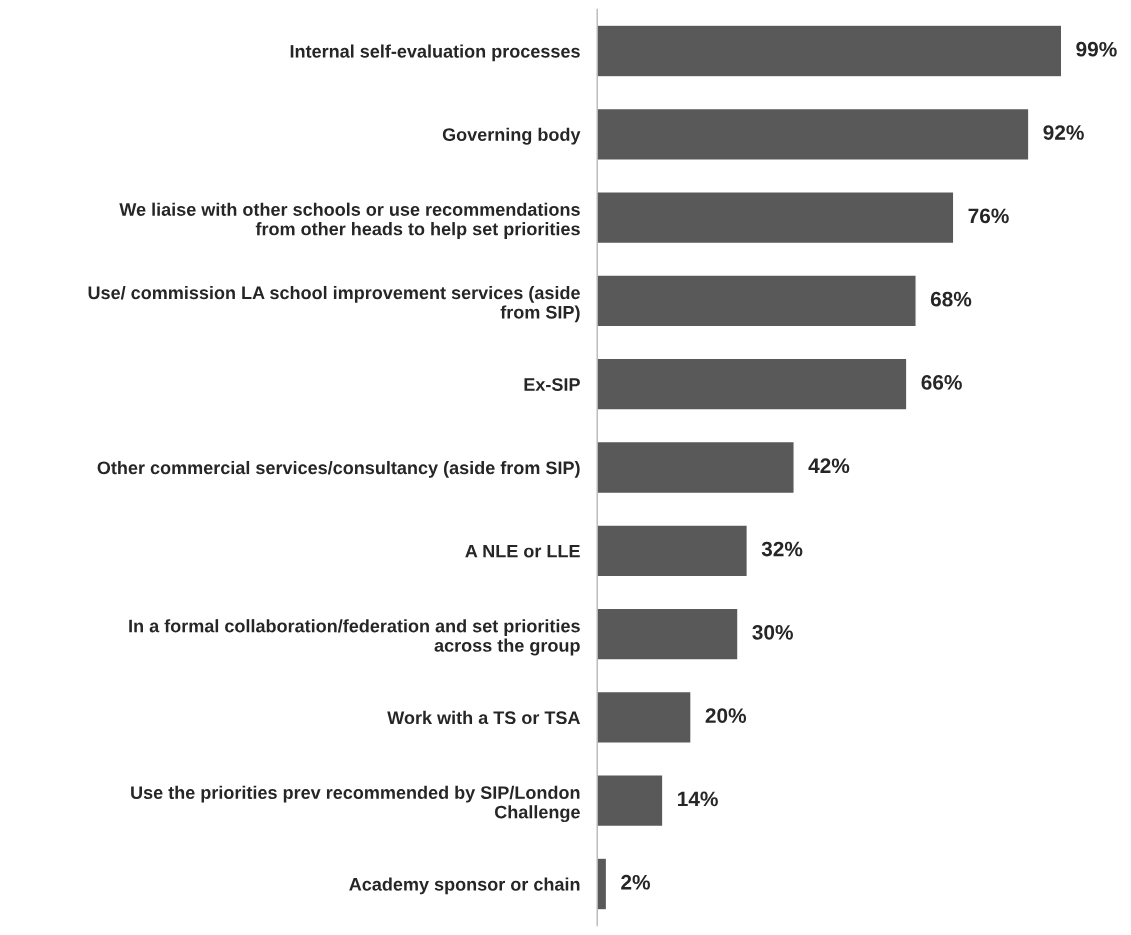 This screenshot has width=1131, height=935. What do you see at coordinates (354, 637) in the screenshot?
I see `y-tick-label: In a formal collaboration/federation and set priorities across the group` at bounding box center [354, 637].